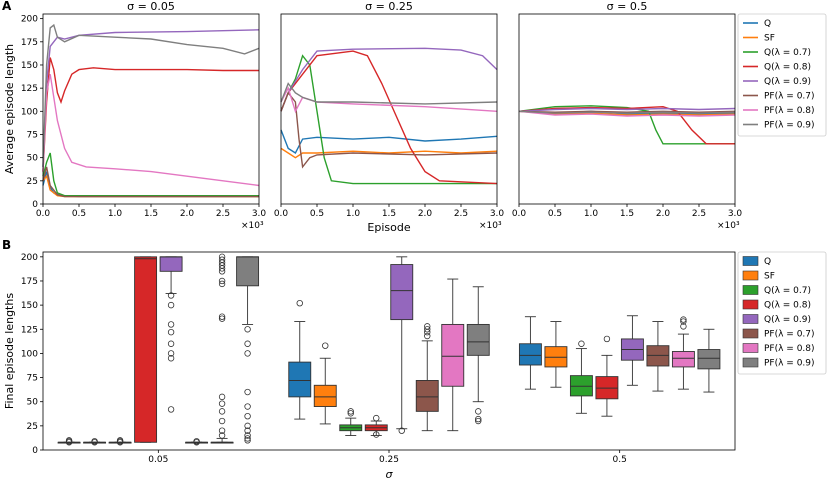  I want to click on y-tick-label: 75, so click(32, 379).